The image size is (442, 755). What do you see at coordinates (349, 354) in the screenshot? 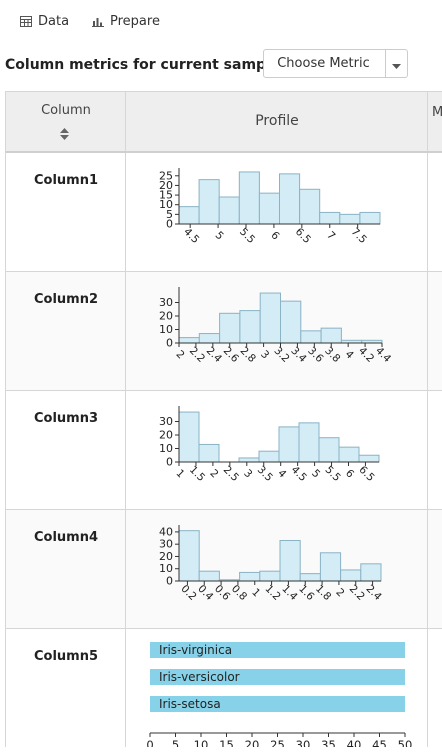
I see `x-tick-label: 4` at bounding box center [349, 354].